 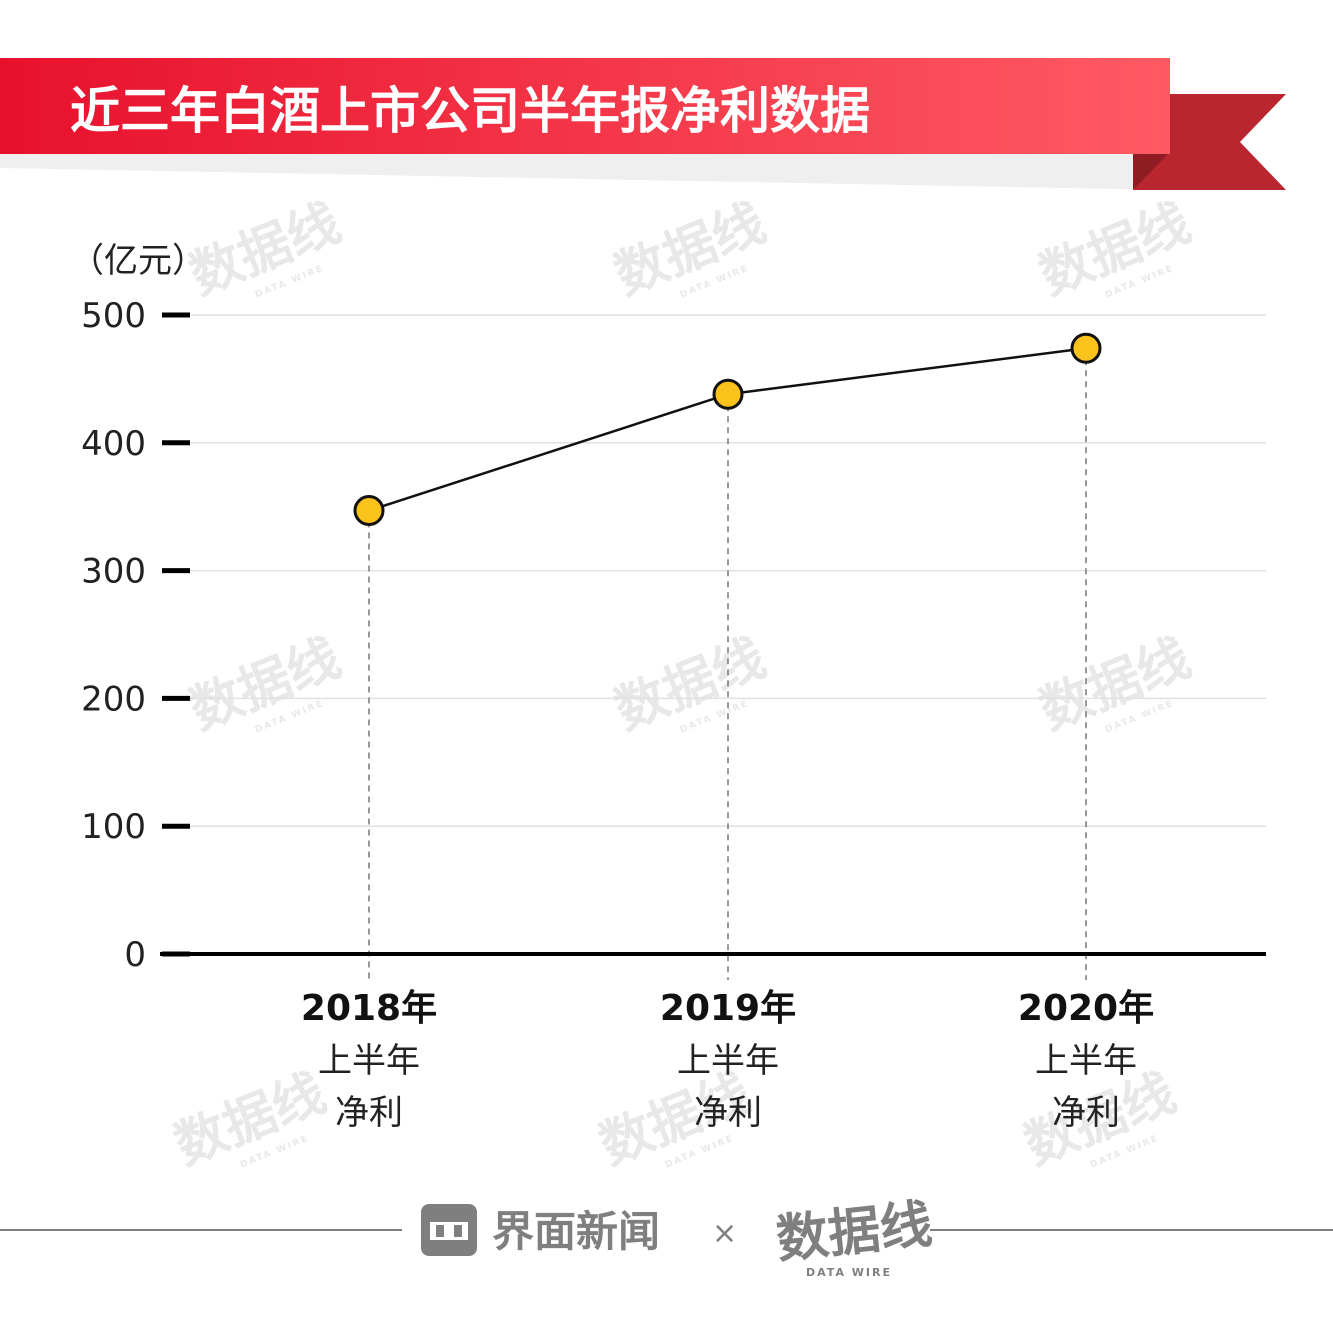 I want to click on footer-times: ×, so click(x=724, y=1233).